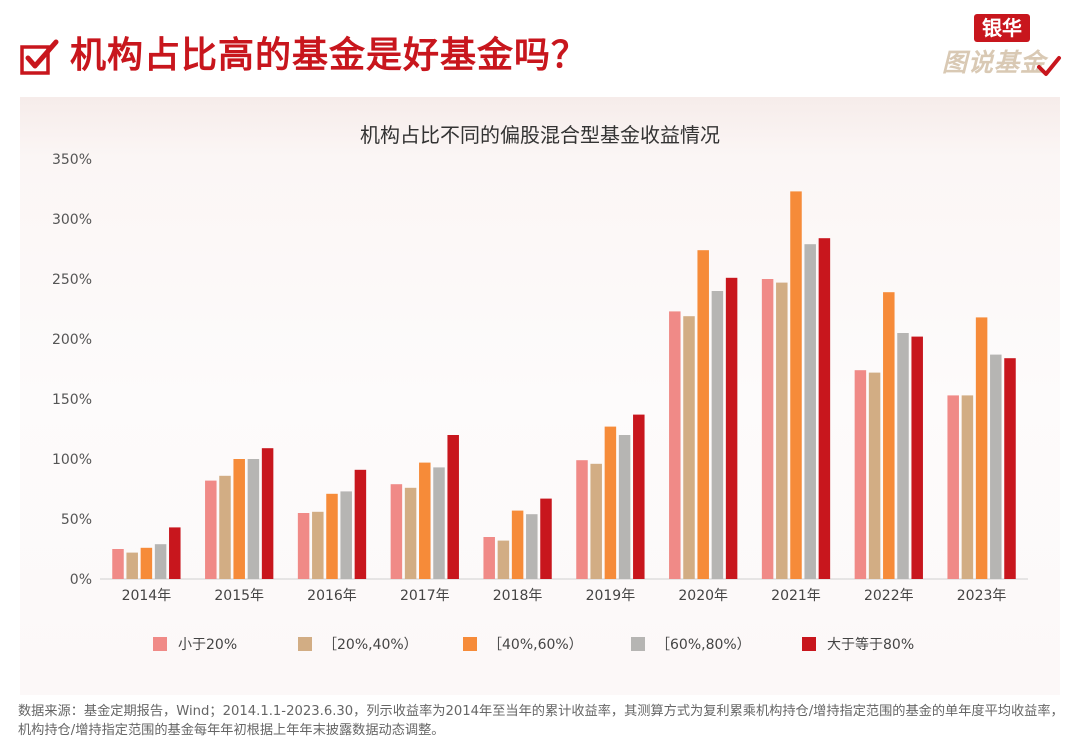  What do you see at coordinates (703, 596) in the screenshot?
I see `x-tick-label: 2020年` at bounding box center [703, 596].